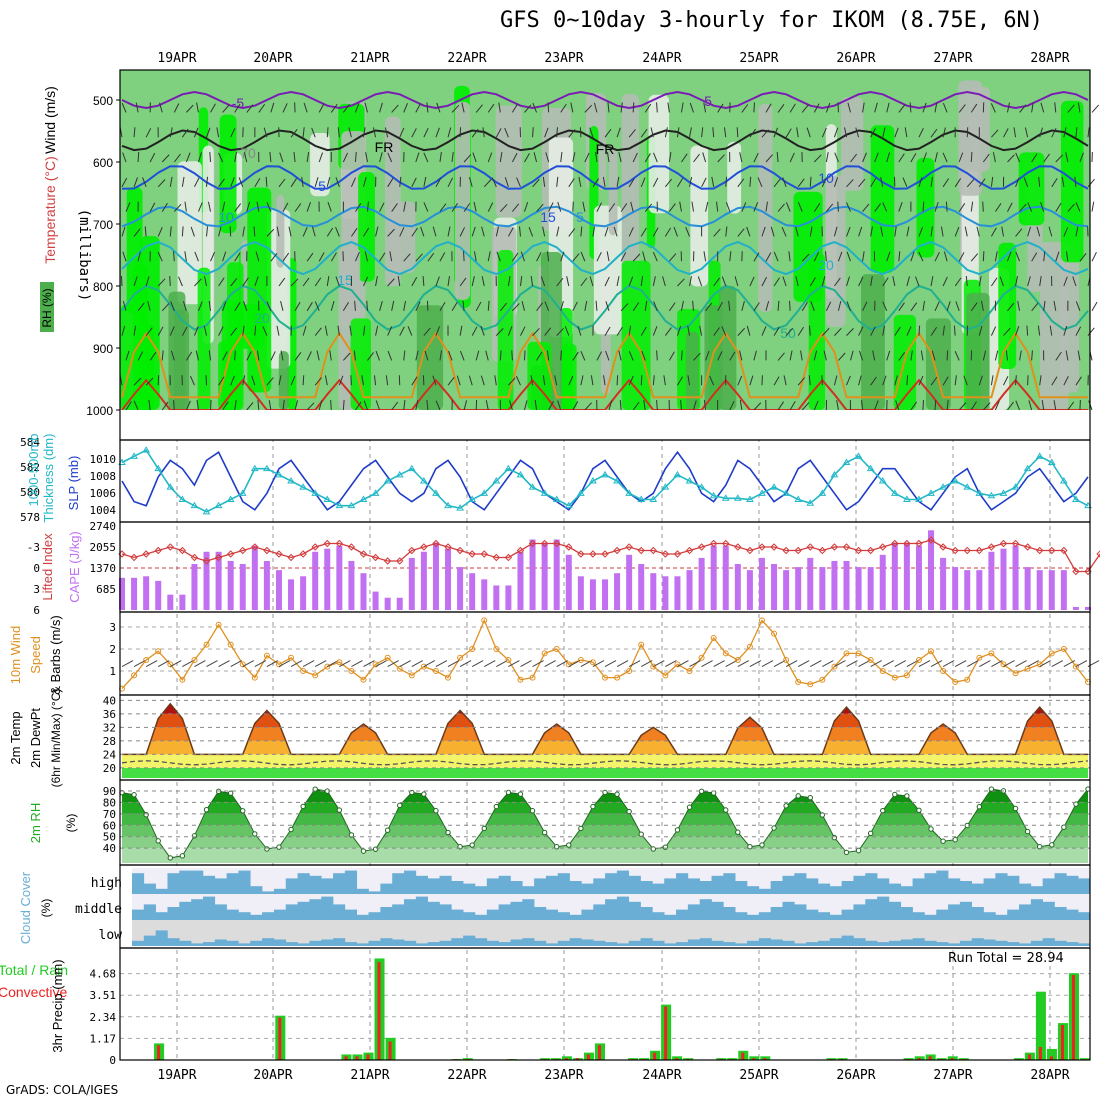  I want to click on pressure-tick: 700, so click(103, 225).